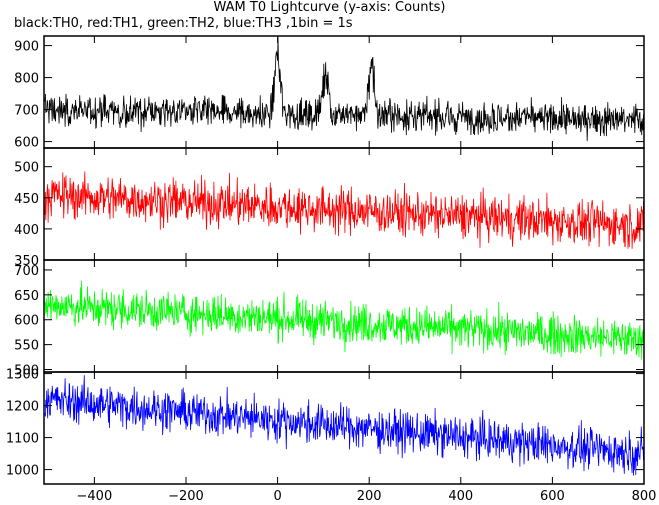 This screenshot has height=505, width=659. Describe the element at coordinates (344, 210) in the screenshot. I see `series-line-th1` at that location.